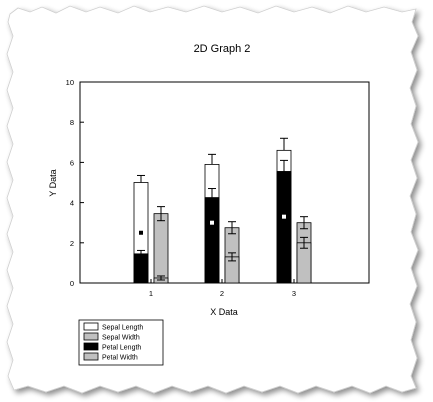 This screenshot has width=433, height=402. I want to click on bar-sepal-width, so click(161, 248).